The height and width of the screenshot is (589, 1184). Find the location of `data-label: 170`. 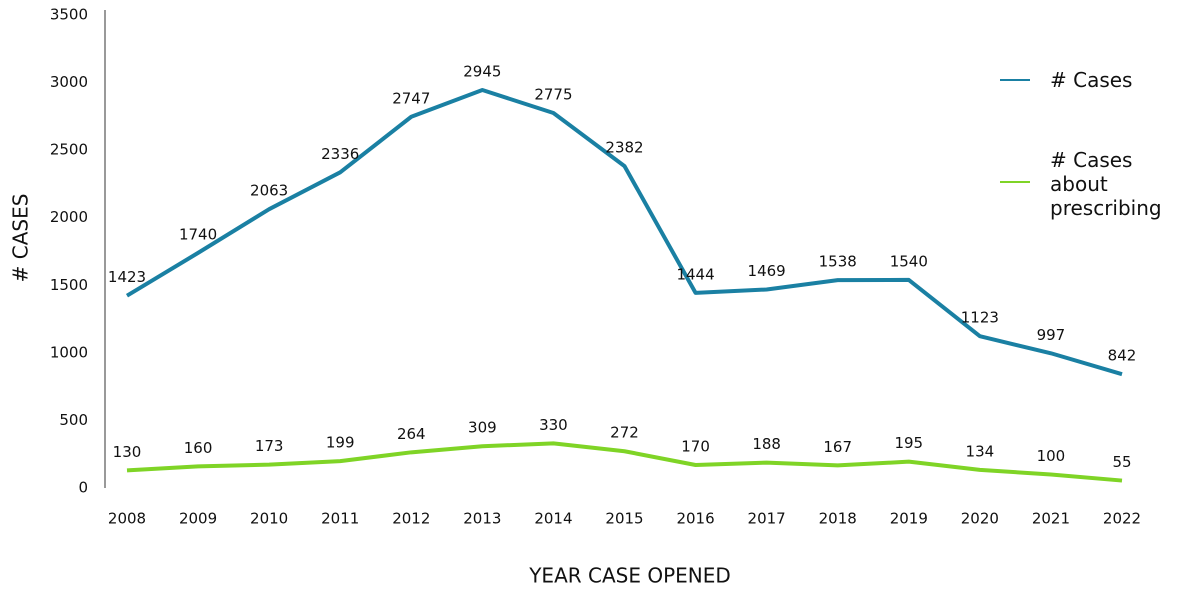

data-label: 170 is located at coordinates (695, 447).